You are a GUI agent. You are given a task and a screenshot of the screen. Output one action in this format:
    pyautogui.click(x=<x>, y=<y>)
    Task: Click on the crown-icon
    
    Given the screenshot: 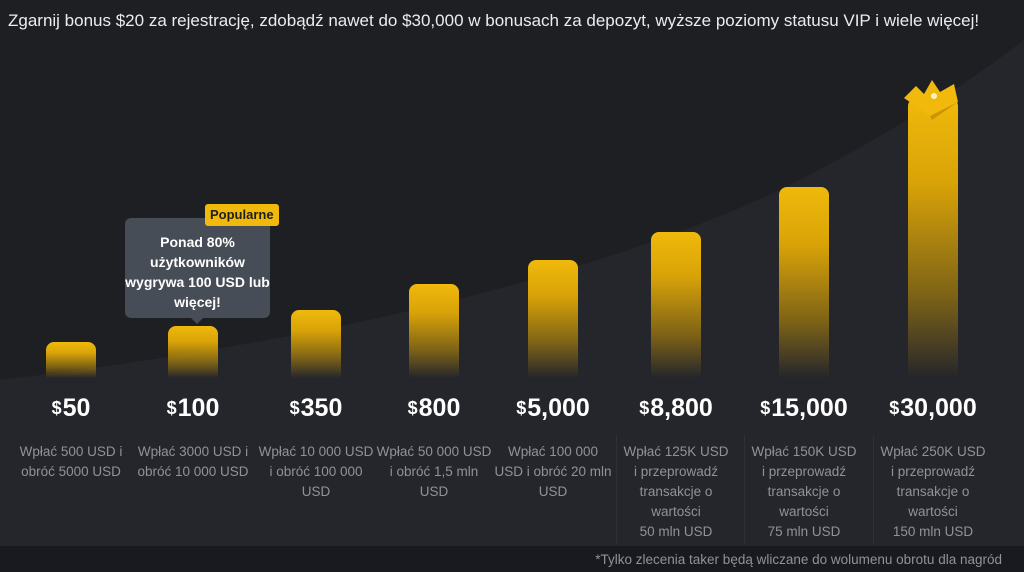 What is the action you would take?
    pyautogui.click(x=931, y=100)
    